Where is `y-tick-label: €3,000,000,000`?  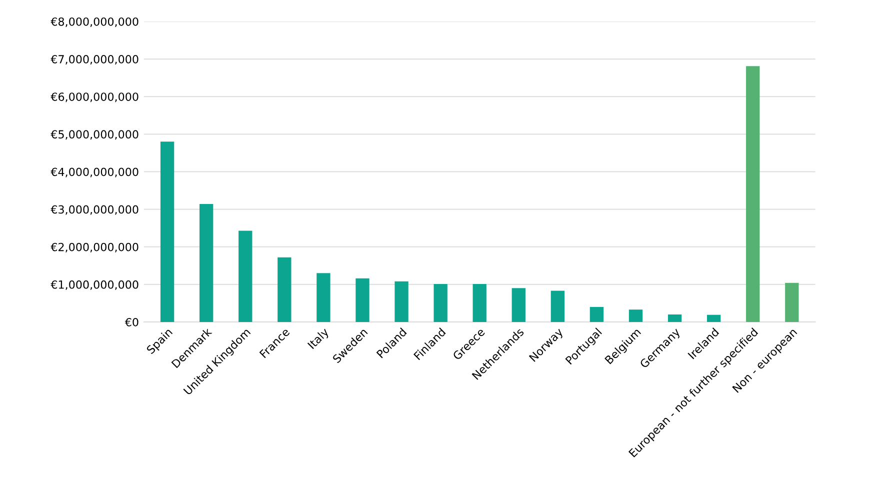
y-tick-label: €3,000,000,000 is located at coordinates (94, 210).